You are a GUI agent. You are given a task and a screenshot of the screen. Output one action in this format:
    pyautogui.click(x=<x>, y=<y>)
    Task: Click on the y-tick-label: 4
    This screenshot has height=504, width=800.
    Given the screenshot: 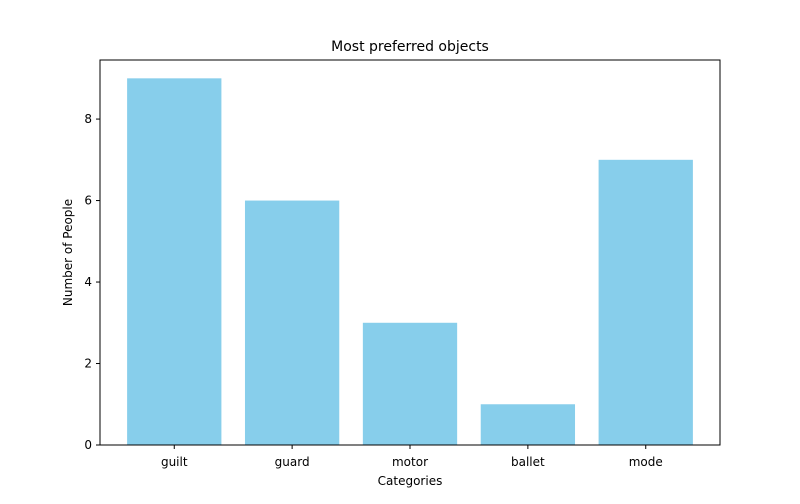 What is the action you would take?
    pyautogui.click(x=88, y=282)
    